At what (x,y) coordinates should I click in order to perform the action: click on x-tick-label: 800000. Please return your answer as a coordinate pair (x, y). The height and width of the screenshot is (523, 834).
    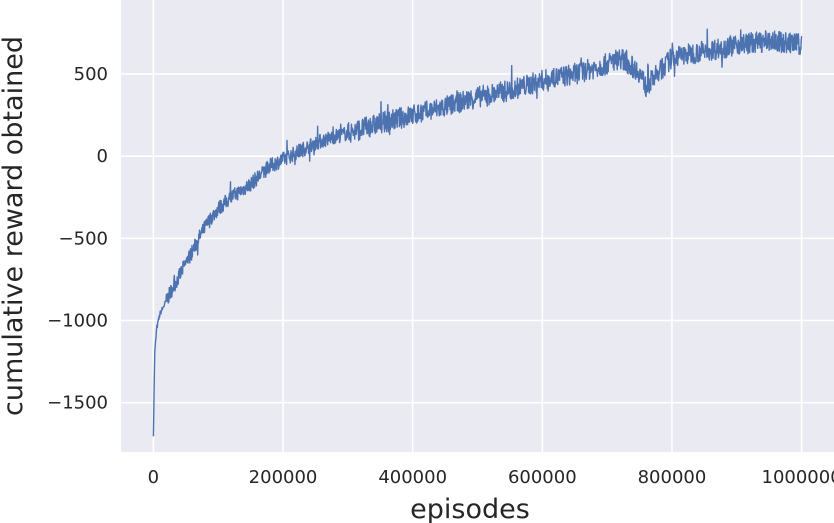
    Looking at the image, I should click on (672, 477).